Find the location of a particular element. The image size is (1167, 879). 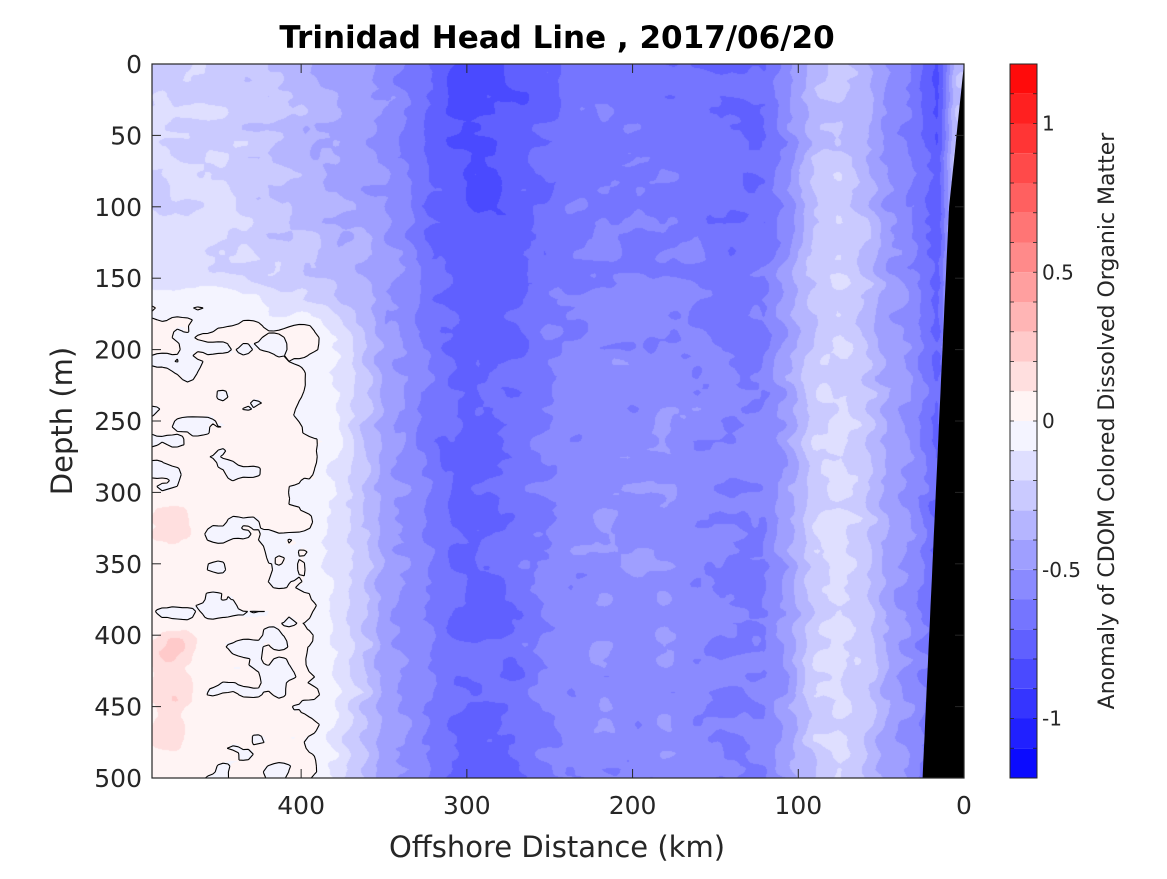

y-tick-label: 150 is located at coordinates (118, 278).